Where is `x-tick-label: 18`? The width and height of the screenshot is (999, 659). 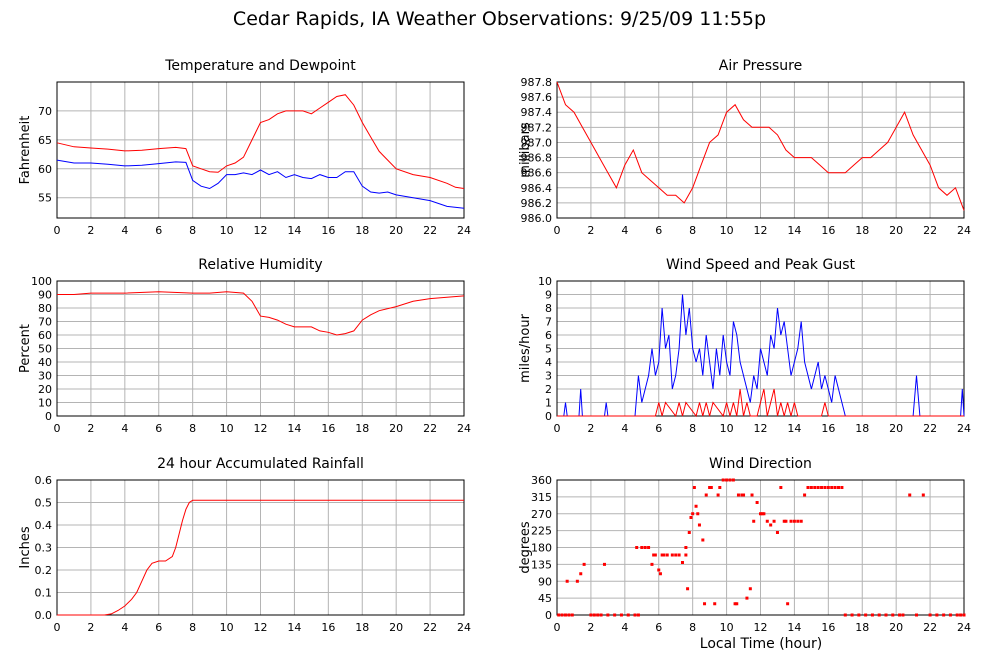
x-tick-label: 18 is located at coordinates (362, 428).